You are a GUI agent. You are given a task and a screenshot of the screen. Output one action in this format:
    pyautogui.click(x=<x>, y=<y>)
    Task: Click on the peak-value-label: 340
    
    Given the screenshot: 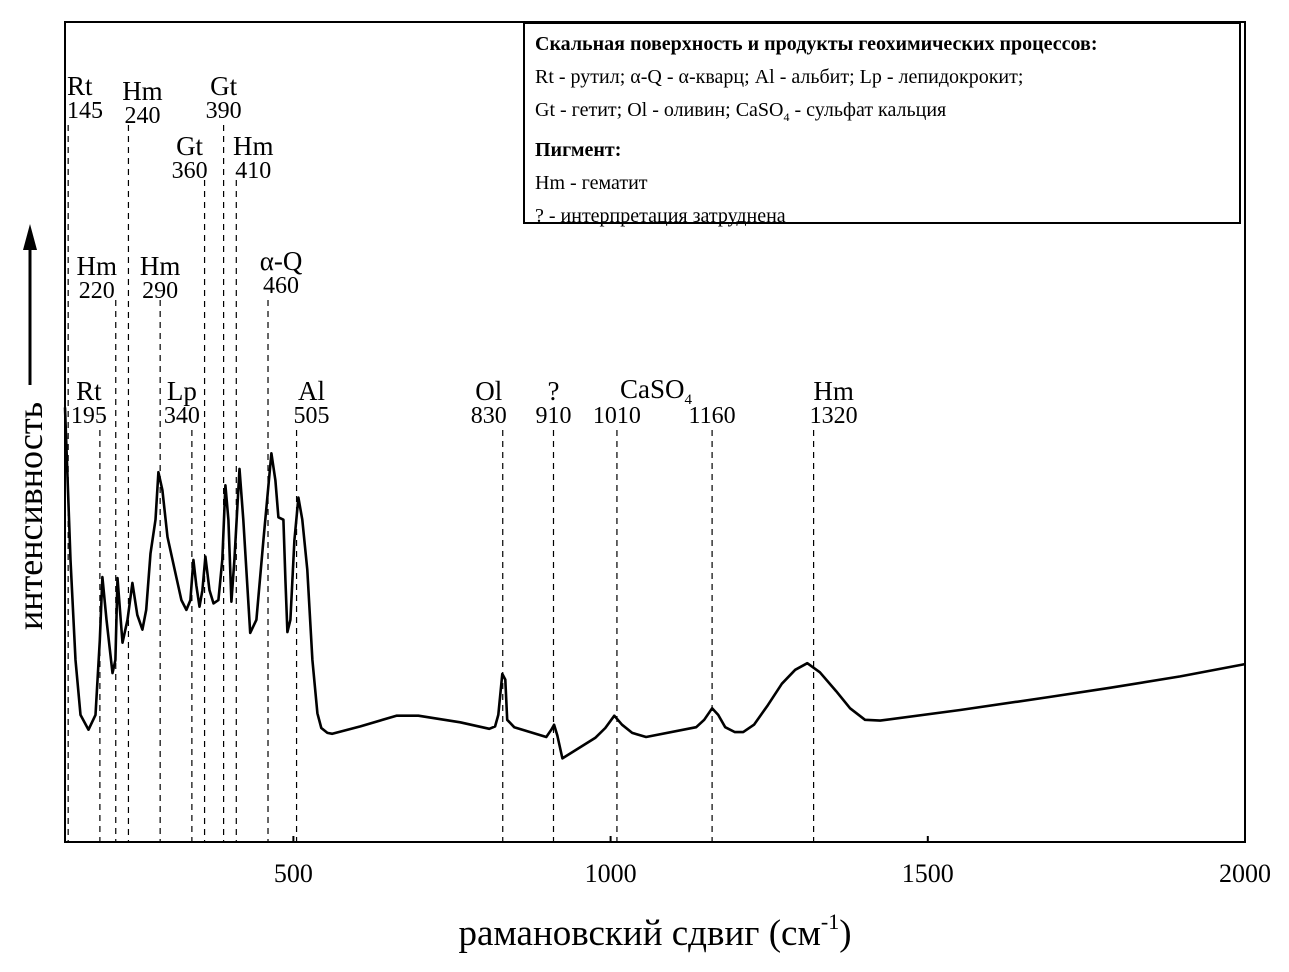 What is the action you would take?
    pyautogui.click(x=182, y=416)
    